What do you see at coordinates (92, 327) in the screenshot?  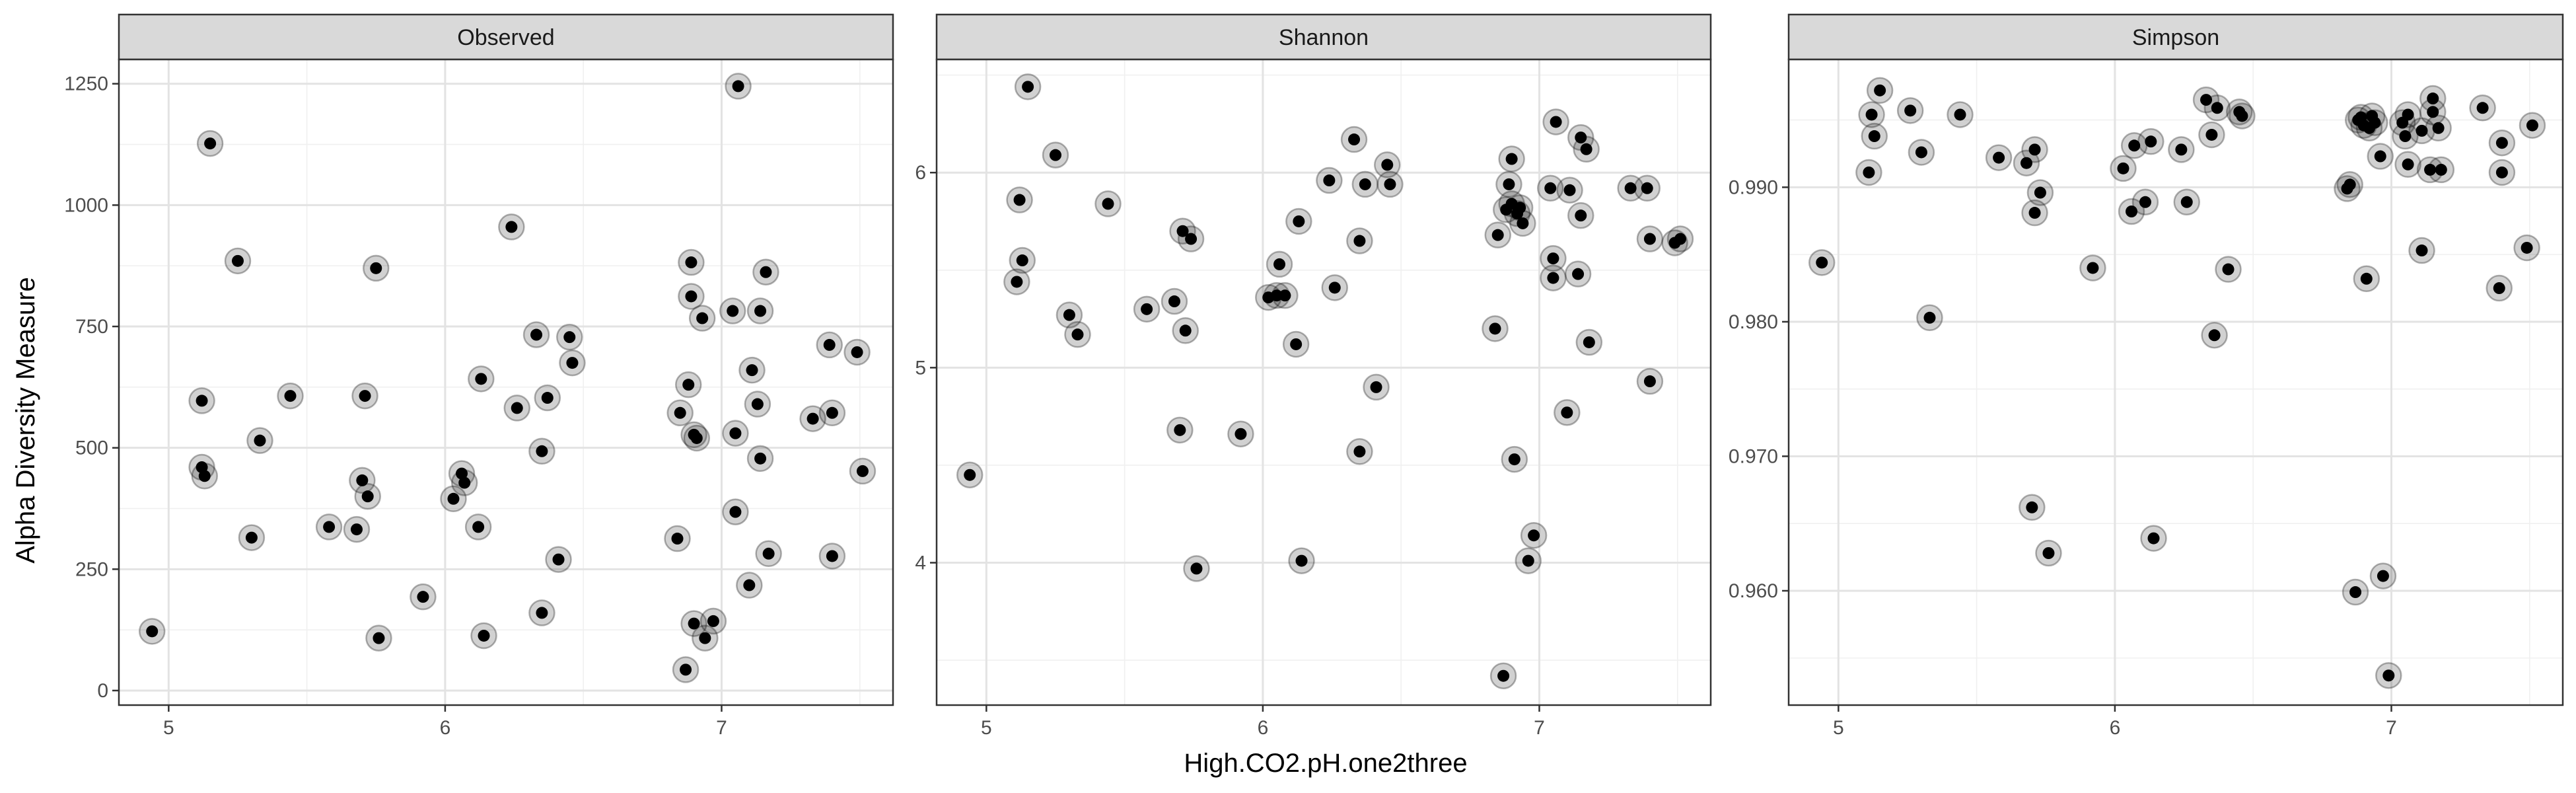 I see `y-tick-label: 750` at bounding box center [92, 327].